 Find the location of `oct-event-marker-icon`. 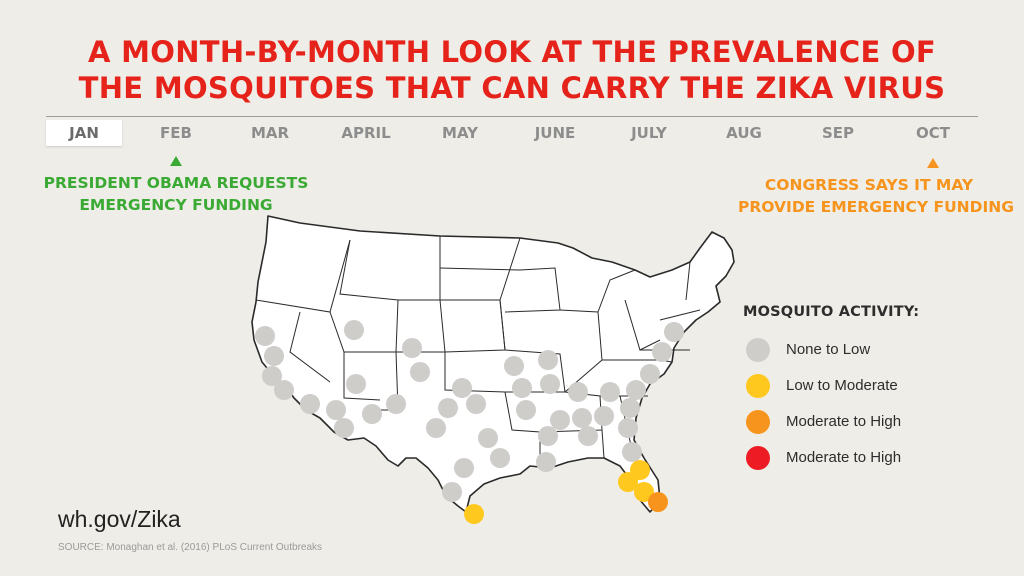

oct-event-marker-icon is located at coordinates (933, 163).